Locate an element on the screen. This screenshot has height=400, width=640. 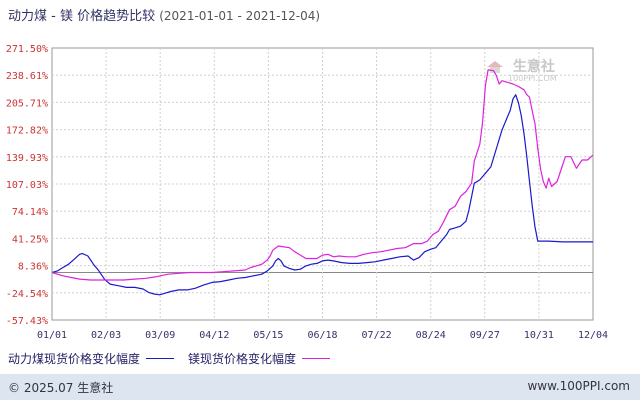
x-tick-label: 07/22 is located at coordinates (377, 335).